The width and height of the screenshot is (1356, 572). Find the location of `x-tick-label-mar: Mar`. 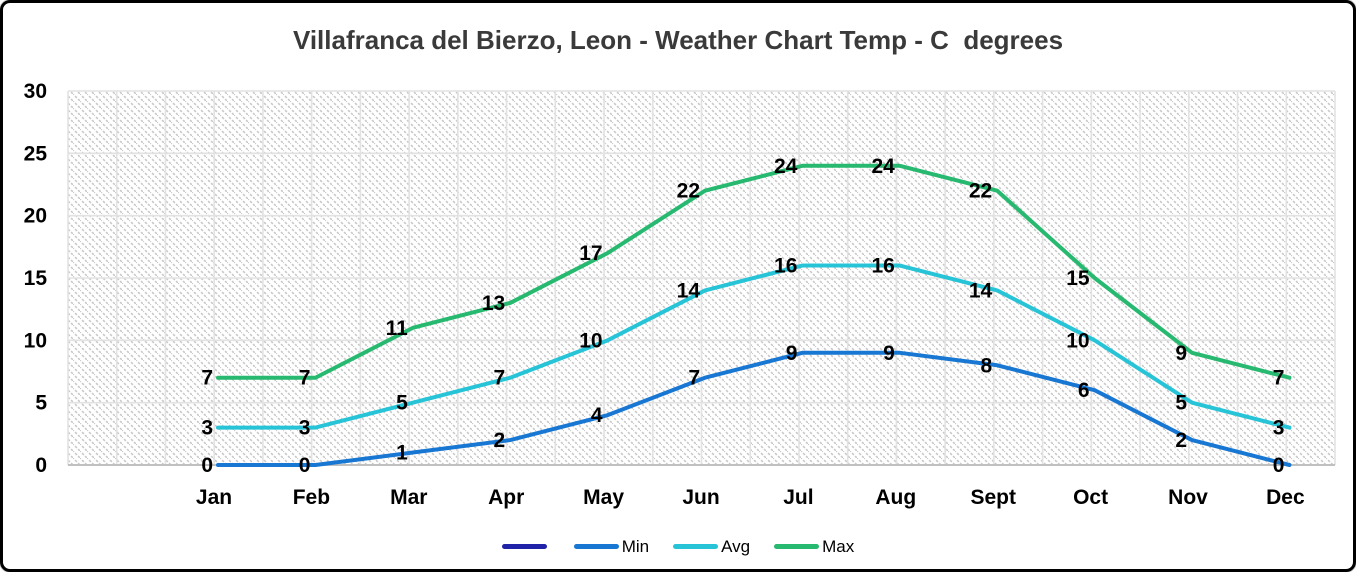

x-tick-label-mar: Mar is located at coordinates (408, 497).